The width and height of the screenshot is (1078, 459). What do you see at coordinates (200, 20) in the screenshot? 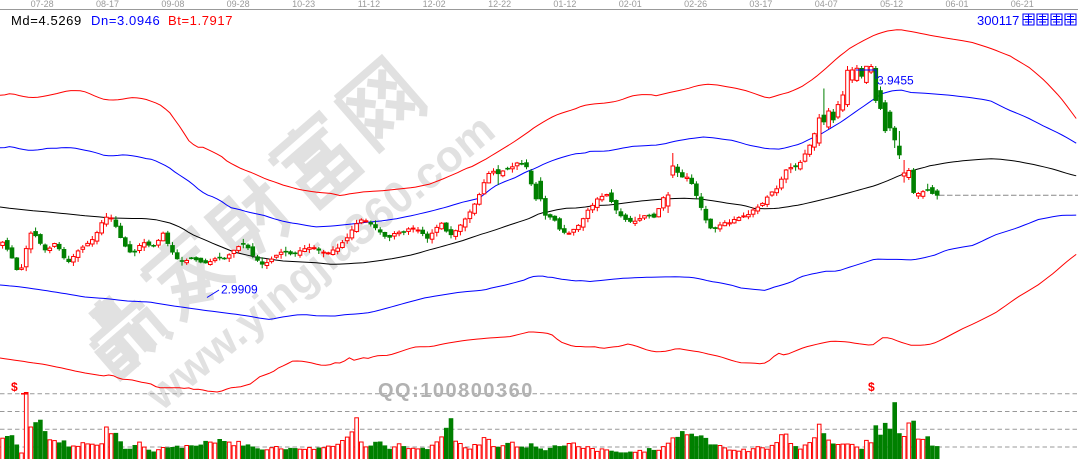
I see `svg-text: Bt=1.7917` at bounding box center [200, 20].